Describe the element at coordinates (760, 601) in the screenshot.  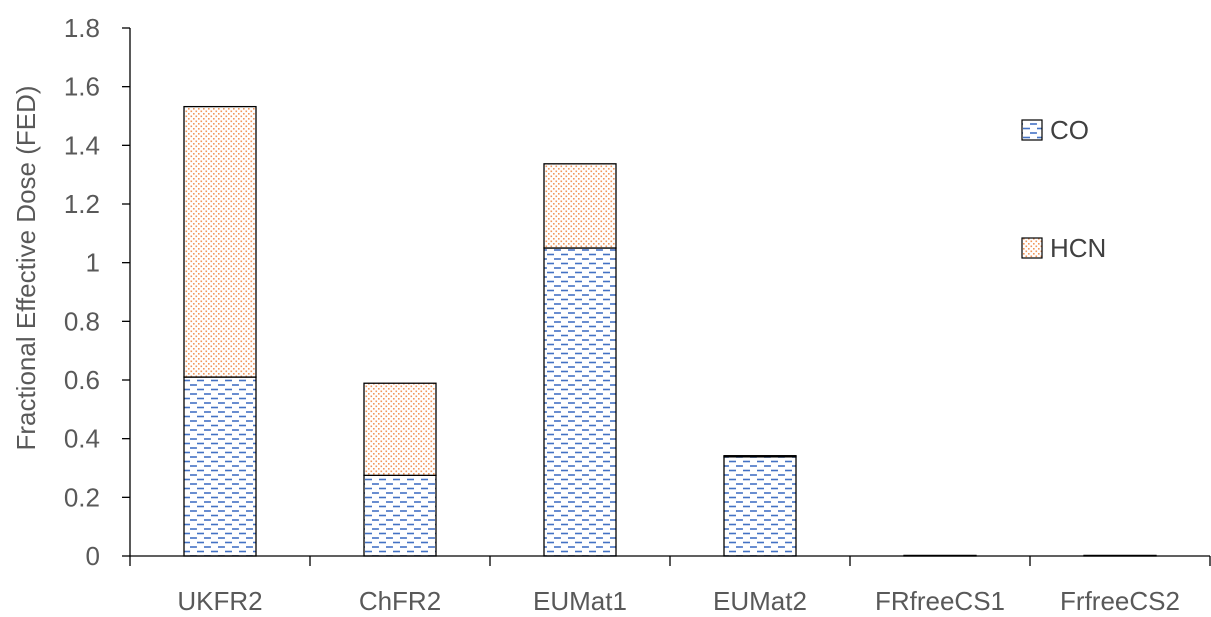
I see `x-tick-label: EUMat2` at that location.